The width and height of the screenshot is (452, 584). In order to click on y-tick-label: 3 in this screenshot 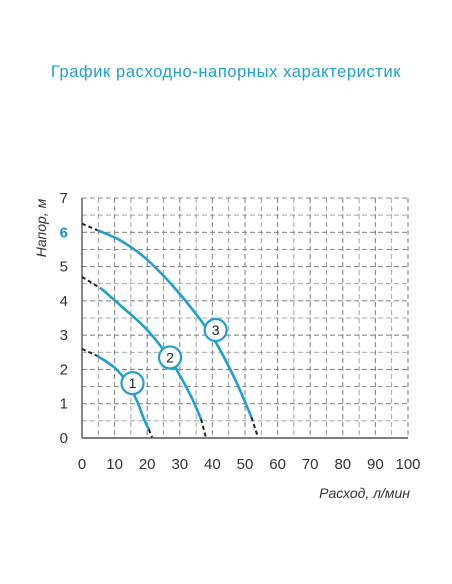, I will do `click(64, 335)`.